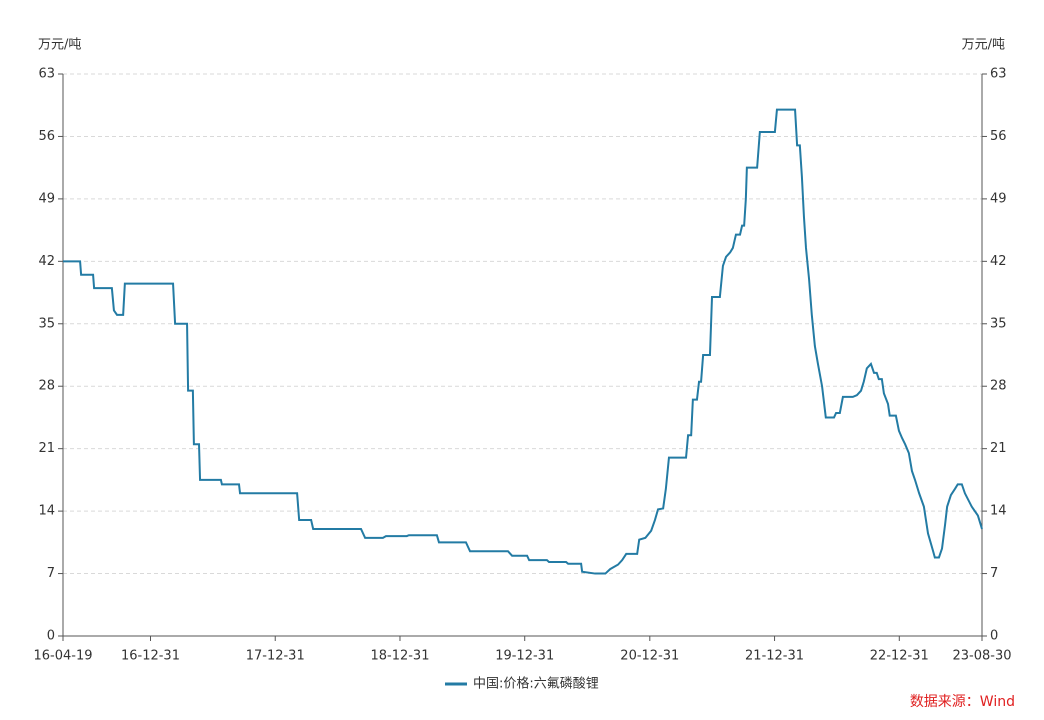 The image size is (1044, 720). I want to click on x-tick-label: 19-12-31, so click(524, 656).